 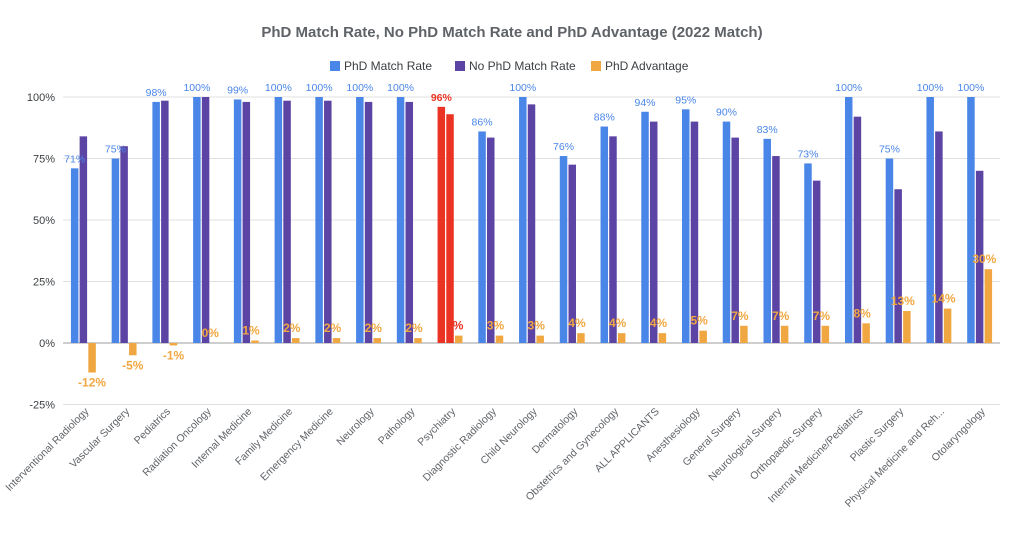 What do you see at coordinates (42, 406) in the screenshot?
I see `y-tick-label: -25%` at bounding box center [42, 406].